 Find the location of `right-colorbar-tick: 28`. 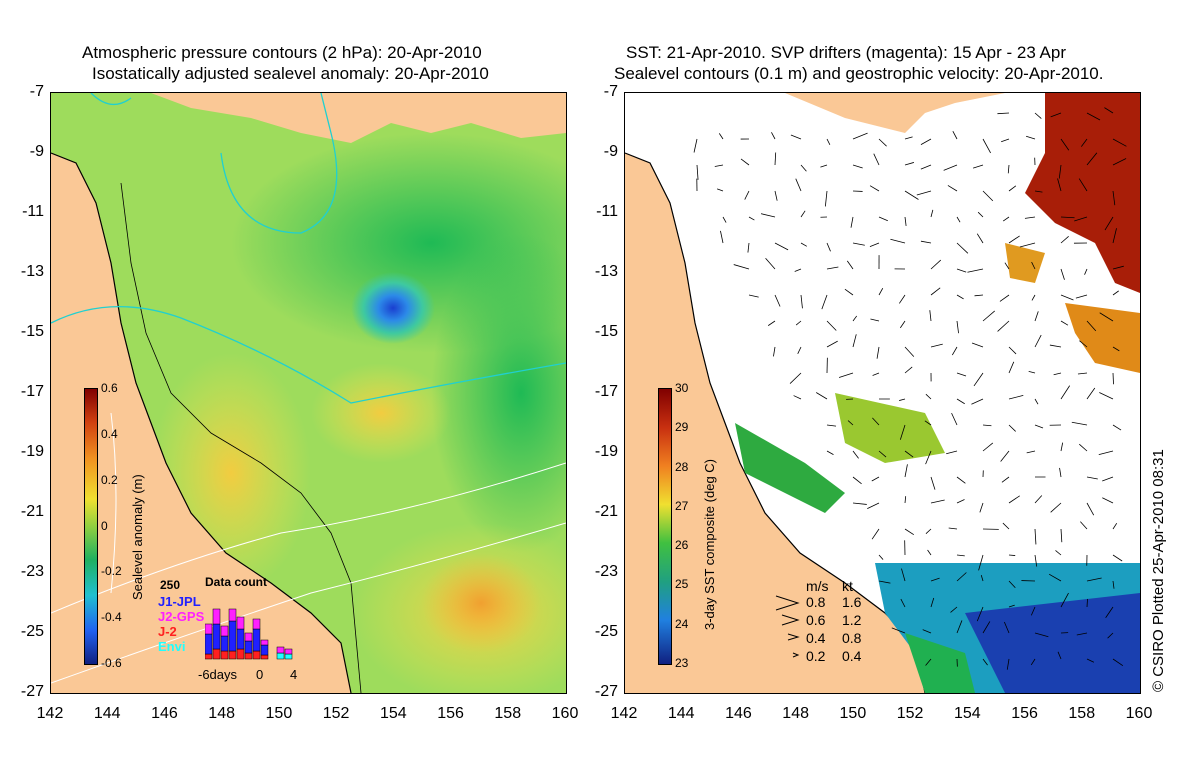

right-colorbar-tick: 28 is located at coordinates (682, 466).